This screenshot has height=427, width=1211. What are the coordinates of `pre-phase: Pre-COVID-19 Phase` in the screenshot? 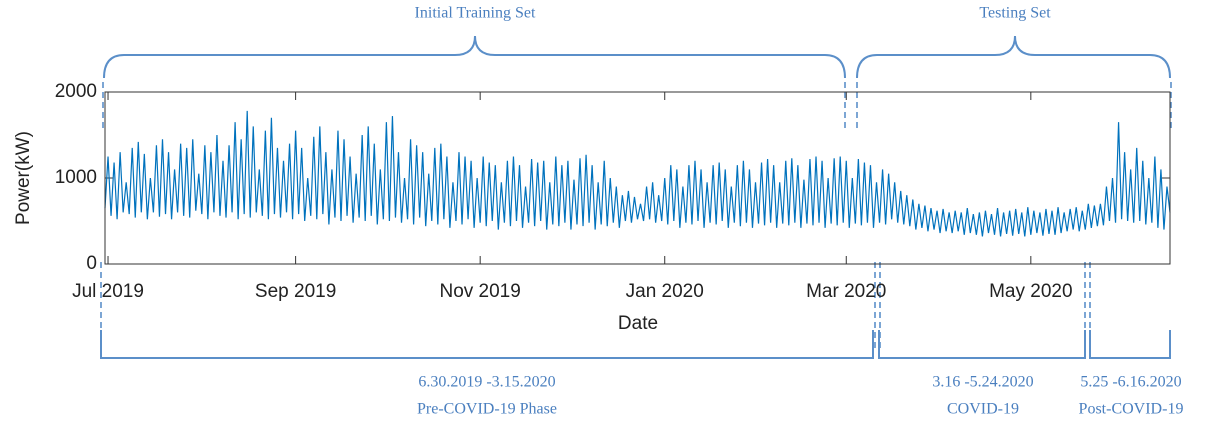 It's located at (487, 409).